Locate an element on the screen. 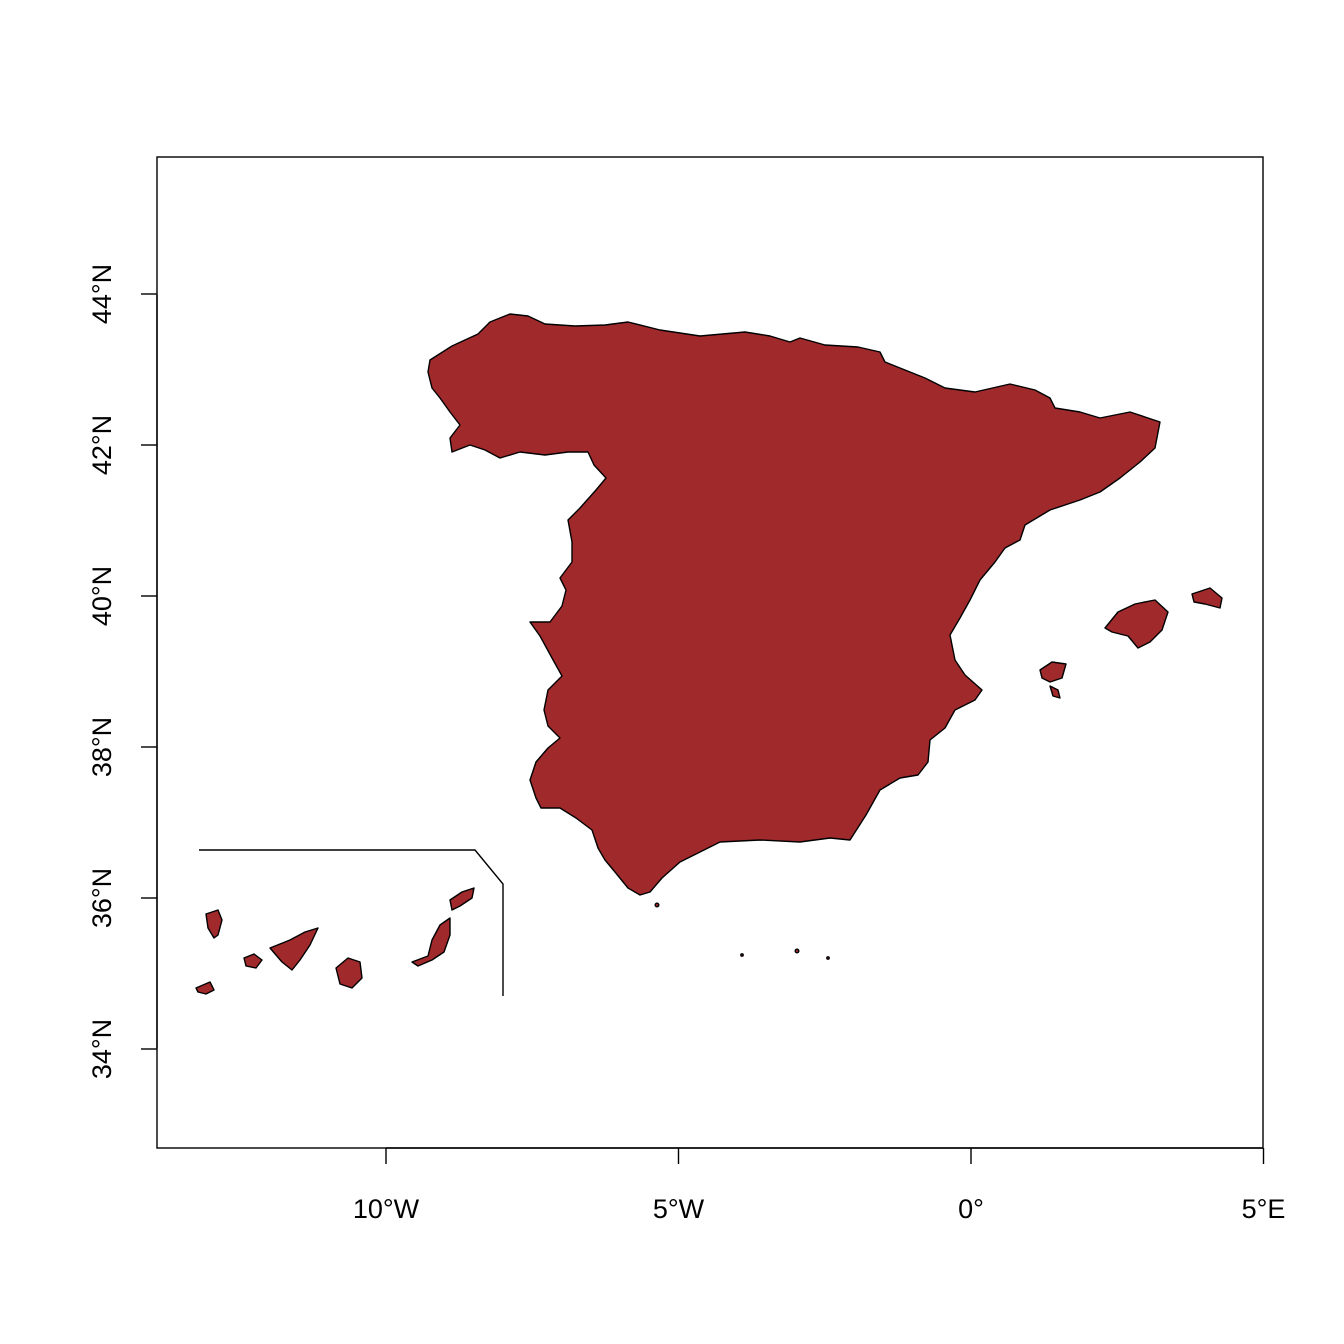 This screenshot has height=1344, width=1344. formentera is located at coordinates (1055, 692).